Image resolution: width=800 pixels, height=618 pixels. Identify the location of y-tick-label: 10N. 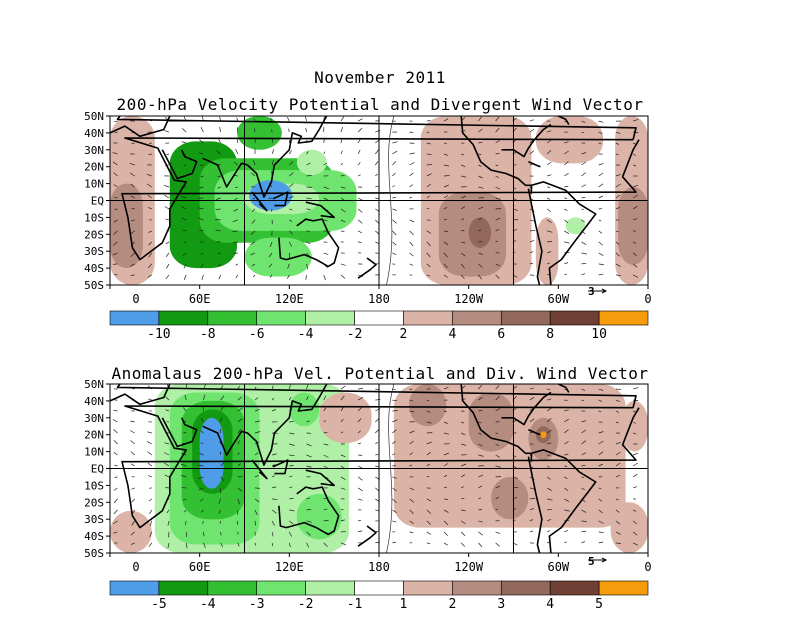
(94, 184).